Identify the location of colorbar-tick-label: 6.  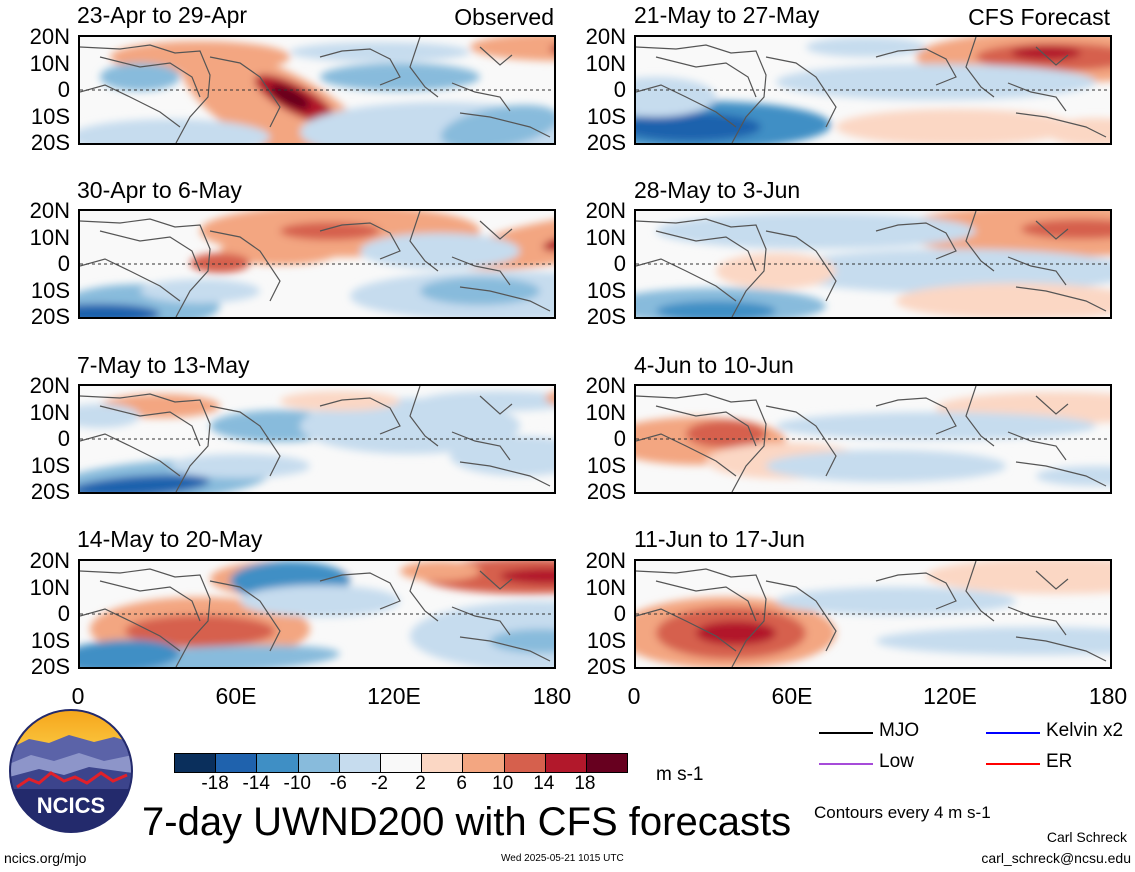
(461, 783).